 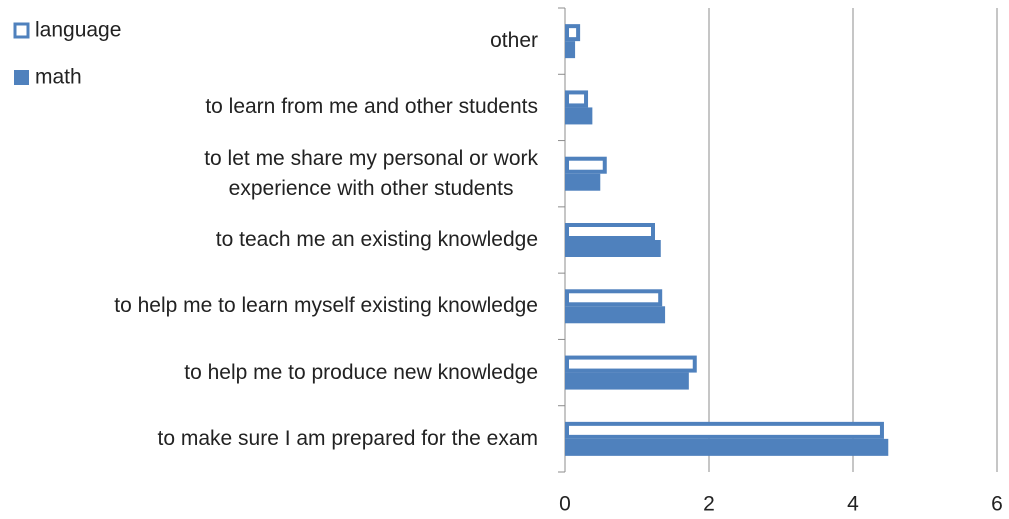 I want to click on y-tick-label: other, so click(x=514, y=41).